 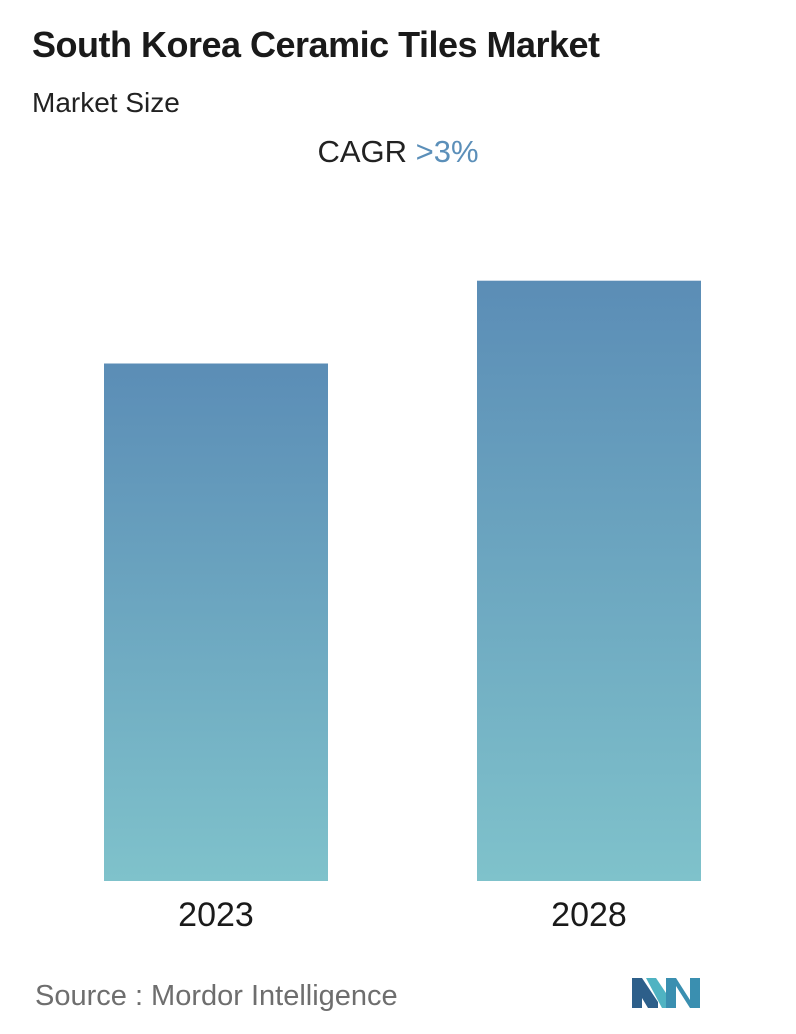 What do you see at coordinates (666, 993) in the screenshot?
I see `mordor-intelligence-logo-icon` at bounding box center [666, 993].